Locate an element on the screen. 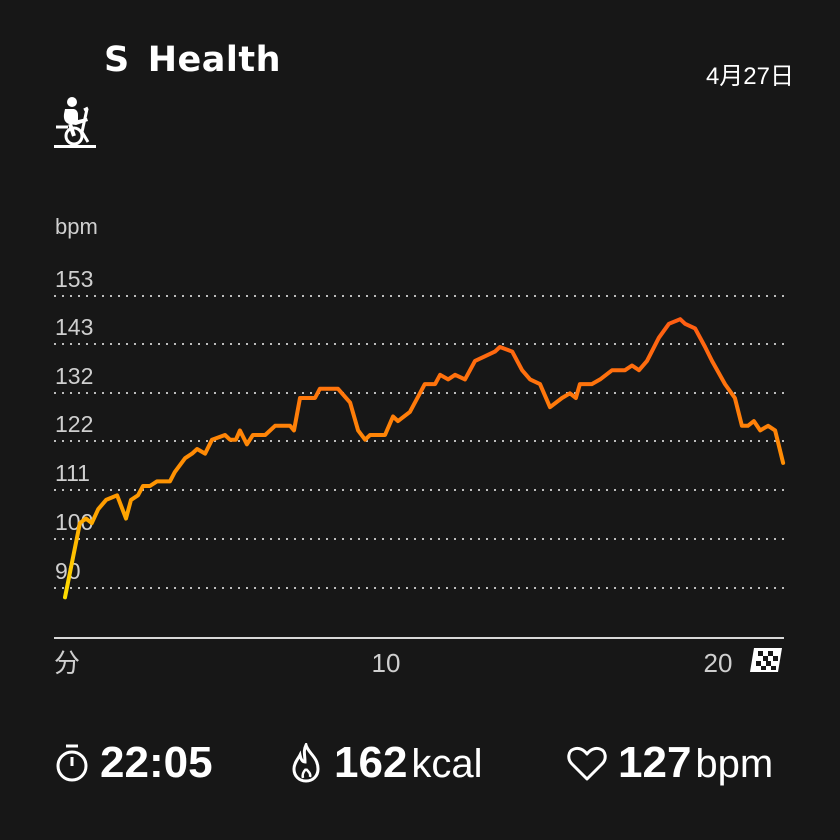 Image resolution: width=840 pixels, height=840 pixels. y-tick-label: 132 is located at coordinates (74, 376).